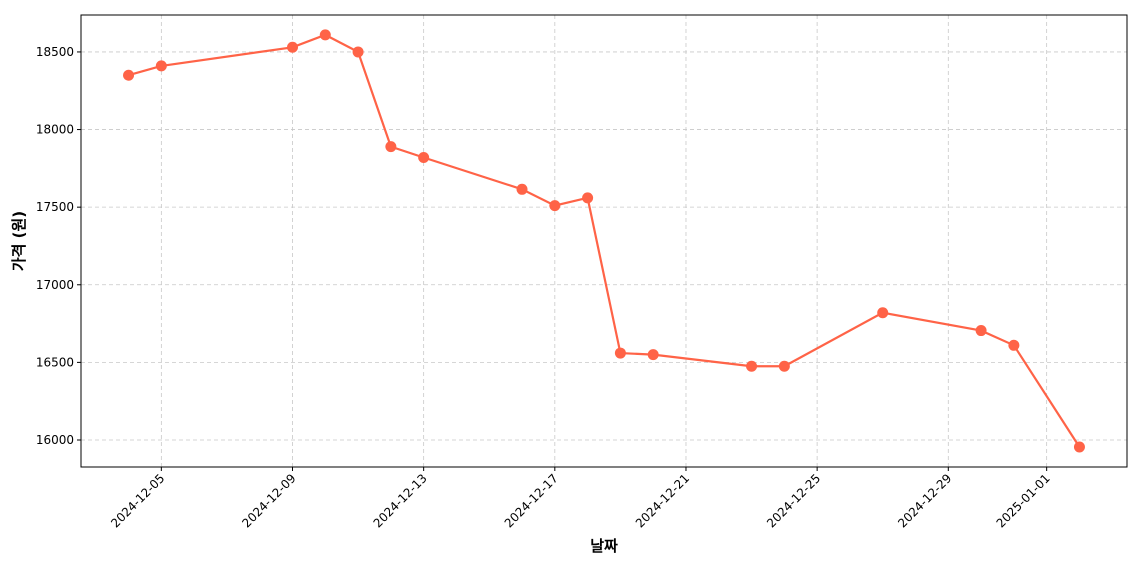  I want to click on y-tick-label: 17000, so click(55, 285).